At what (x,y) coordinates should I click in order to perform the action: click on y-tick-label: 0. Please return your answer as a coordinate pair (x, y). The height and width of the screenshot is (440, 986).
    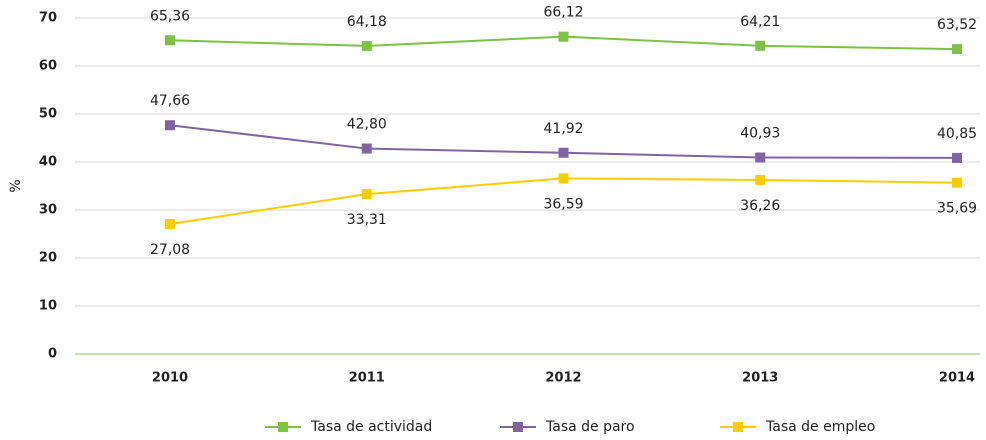
    Looking at the image, I should click on (52, 354).